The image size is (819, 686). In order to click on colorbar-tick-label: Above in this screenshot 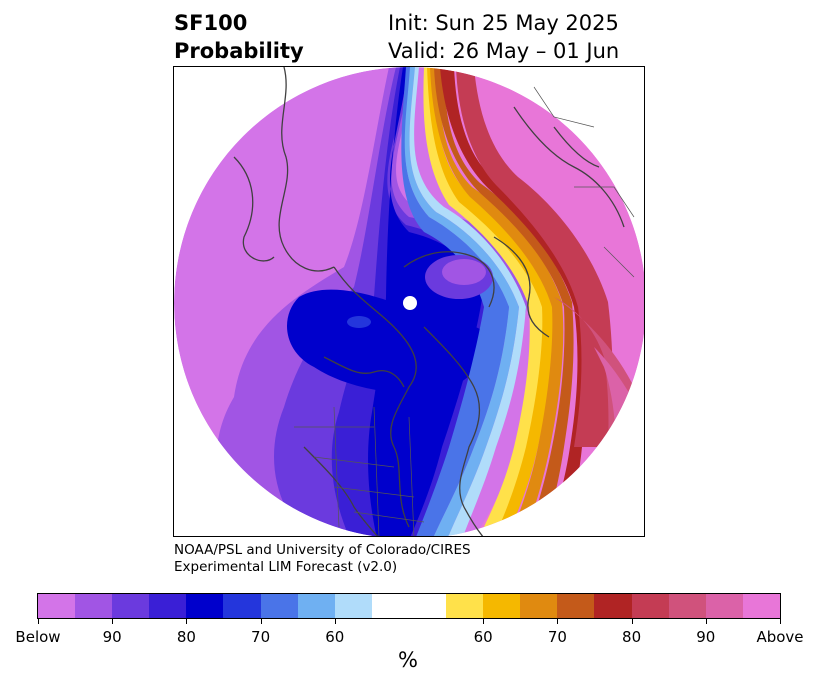, I will do `click(780, 637)`.